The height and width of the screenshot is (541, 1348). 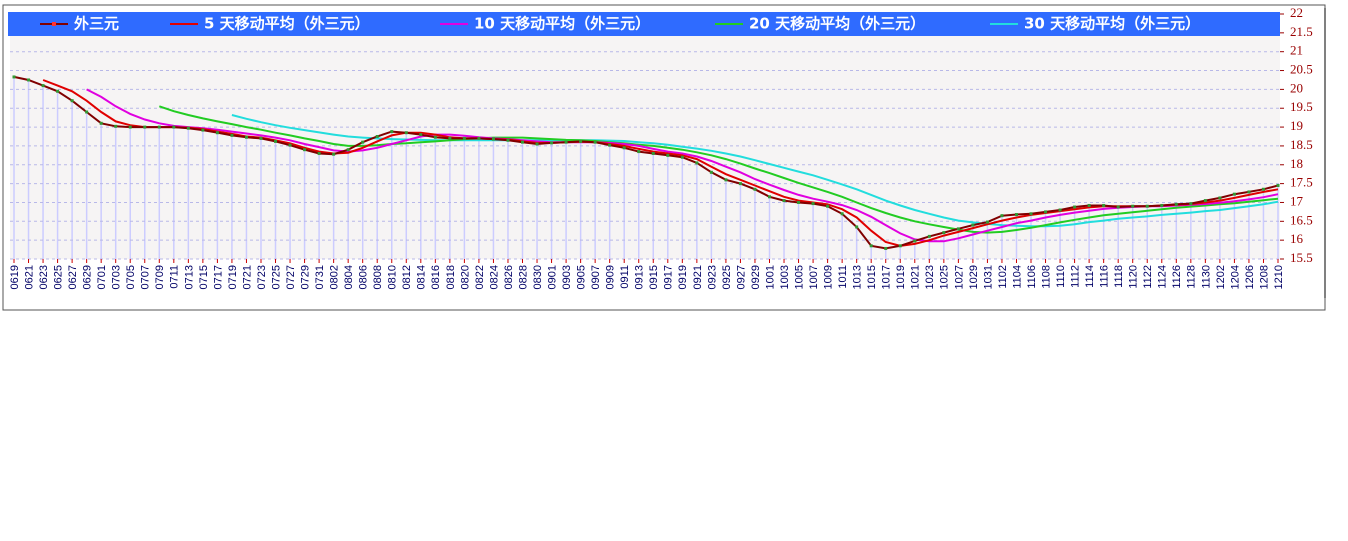 What do you see at coordinates (407, 277) in the screenshot?
I see `x-tick-label: 0812` at bounding box center [407, 277].